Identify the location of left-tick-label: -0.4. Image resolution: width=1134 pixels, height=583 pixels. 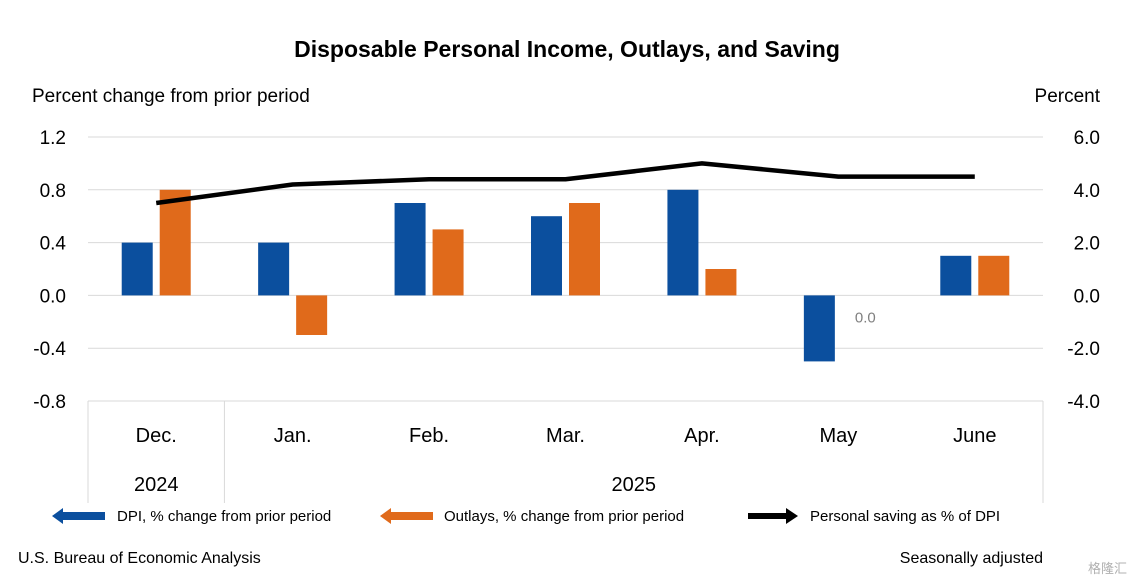
(49, 349).